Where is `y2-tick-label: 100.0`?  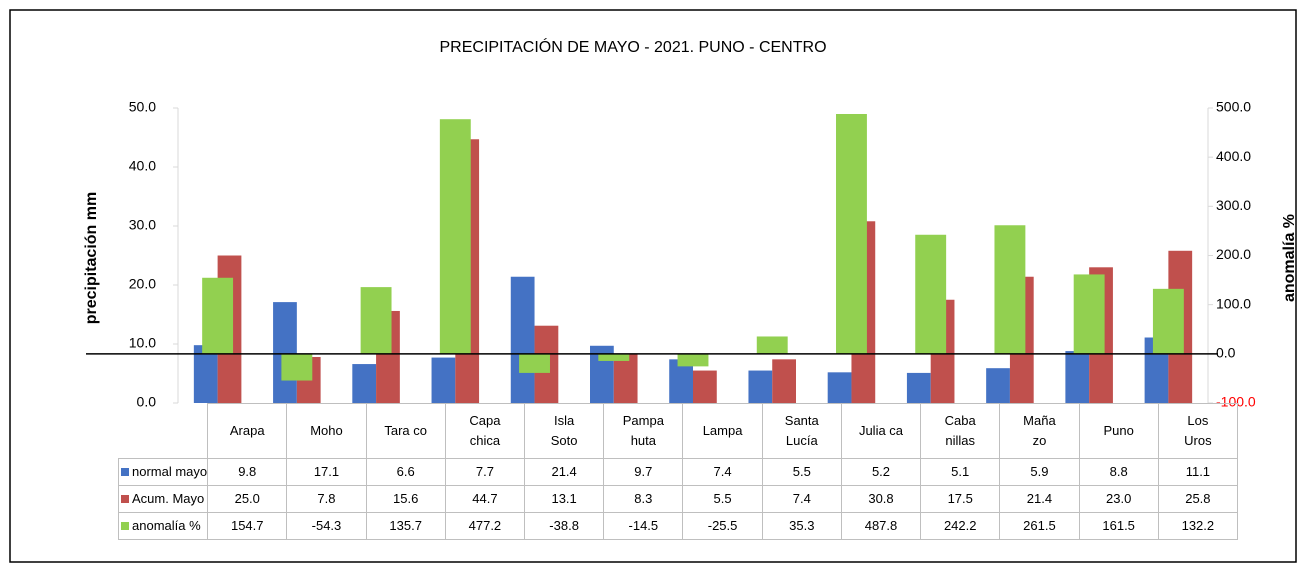 y2-tick-label: 100.0 is located at coordinates (1233, 303).